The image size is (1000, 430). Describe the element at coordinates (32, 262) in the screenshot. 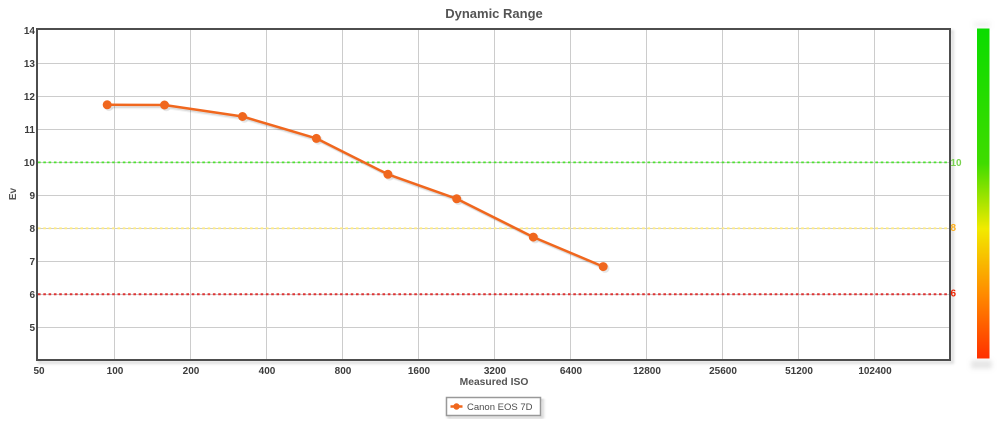

I see `svg-text: 7` at that location.